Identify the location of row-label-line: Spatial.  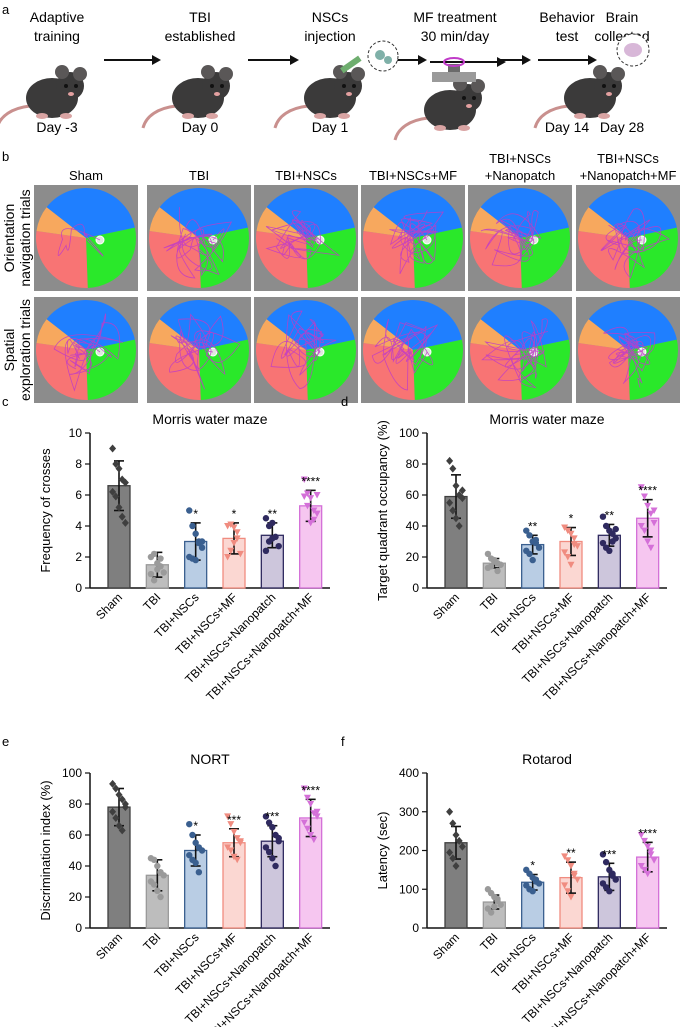
(9, 350).